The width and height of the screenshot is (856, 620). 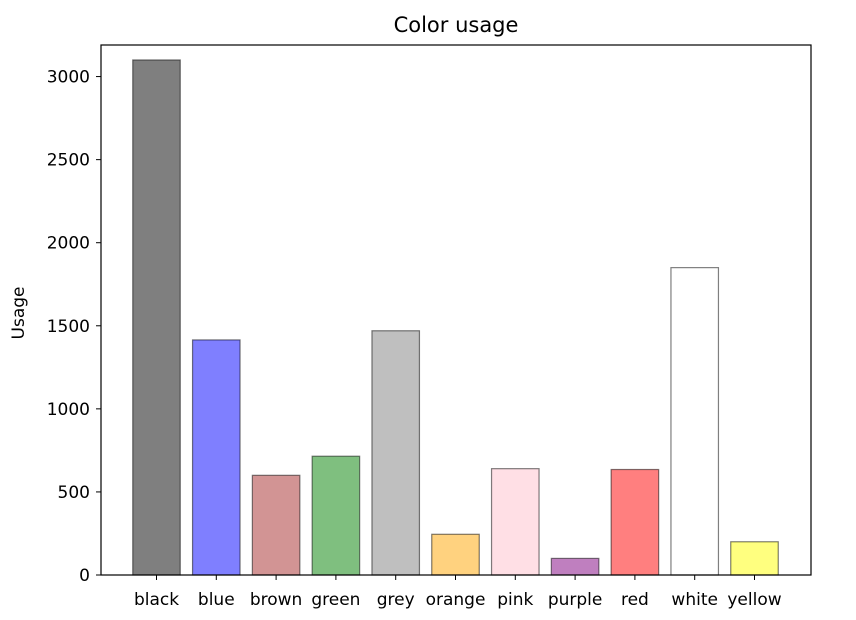 I want to click on bar-orange, so click(x=455, y=554).